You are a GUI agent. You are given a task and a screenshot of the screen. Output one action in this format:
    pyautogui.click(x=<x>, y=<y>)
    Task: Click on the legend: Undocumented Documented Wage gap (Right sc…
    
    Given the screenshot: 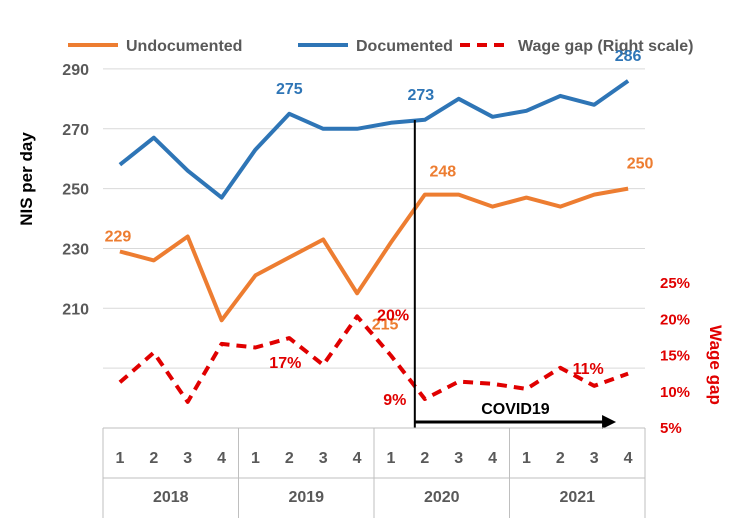 What is the action you would take?
    pyautogui.click(x=380, y=46)
    